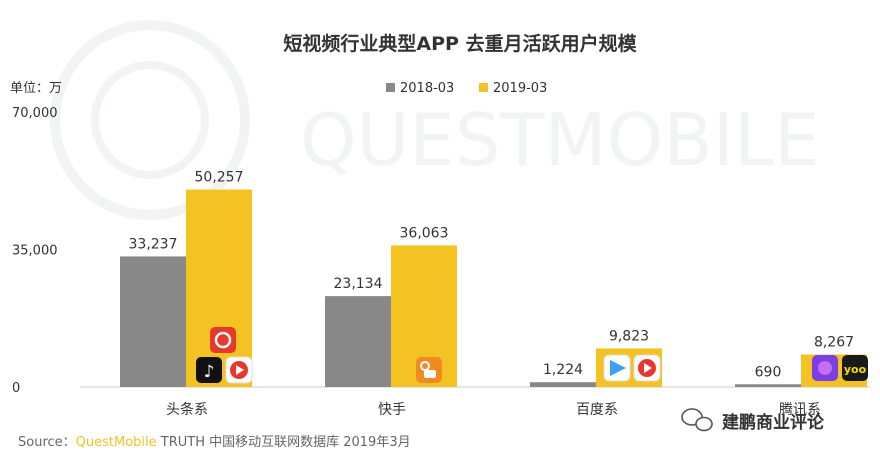 The height and width of the screenshot is (460, 880). What do you see at coordinates (358, 341) in the screenshot?
I see `bar-2018-03-kuaishou` at bounding box center [358, 341].